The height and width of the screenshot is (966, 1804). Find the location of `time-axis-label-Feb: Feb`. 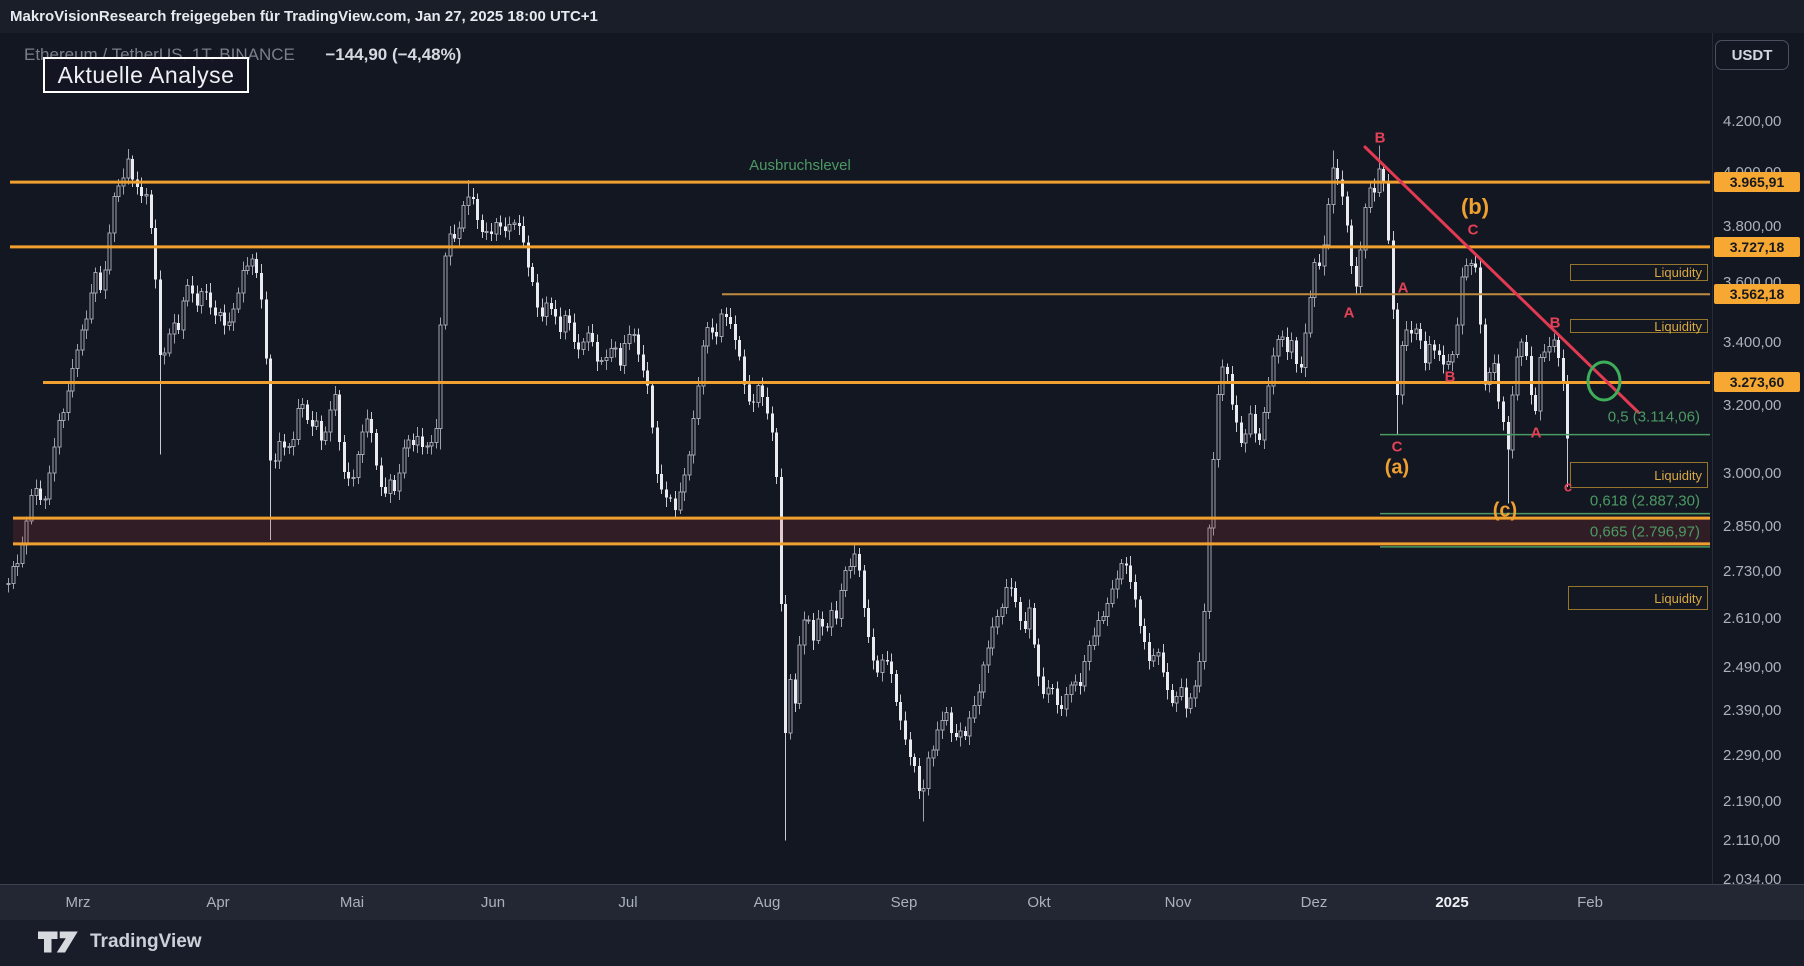

time-axis-label-Feb: Feb is located at coordinates (1590, 902).